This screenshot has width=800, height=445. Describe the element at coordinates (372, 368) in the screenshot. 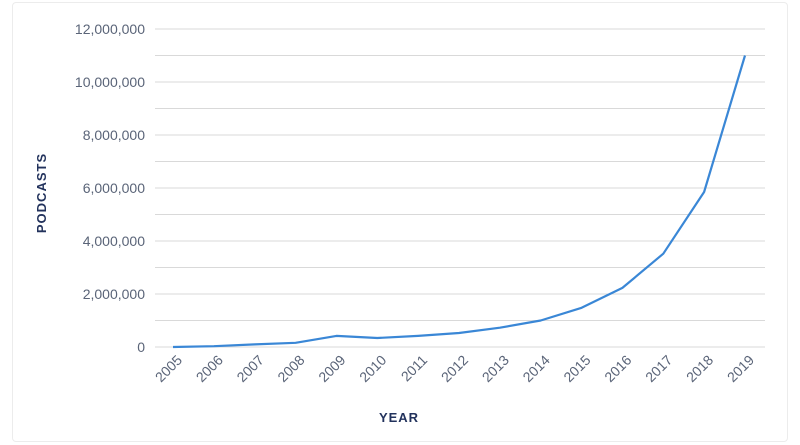

I see `x-tick-label: 2010` at that location.